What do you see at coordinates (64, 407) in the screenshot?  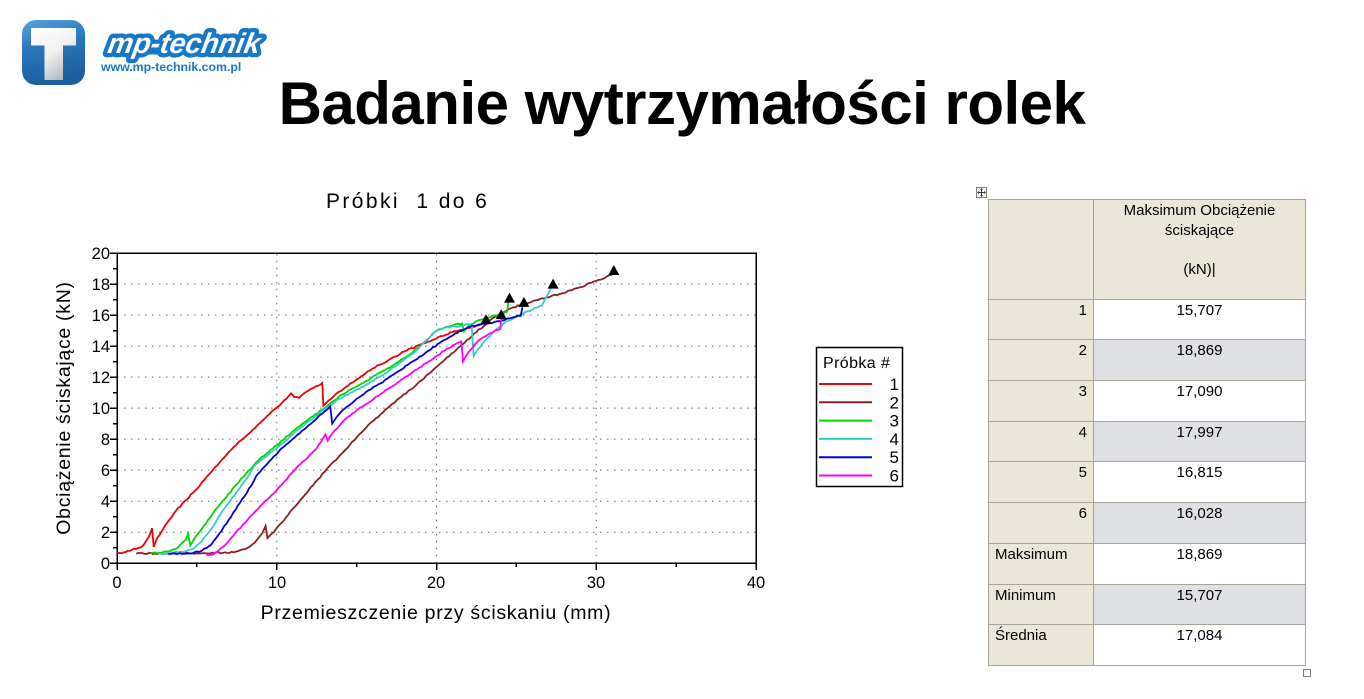 I see `svg-text: Obciążenie ściskające (kN)` at bounding box center [64, 407].